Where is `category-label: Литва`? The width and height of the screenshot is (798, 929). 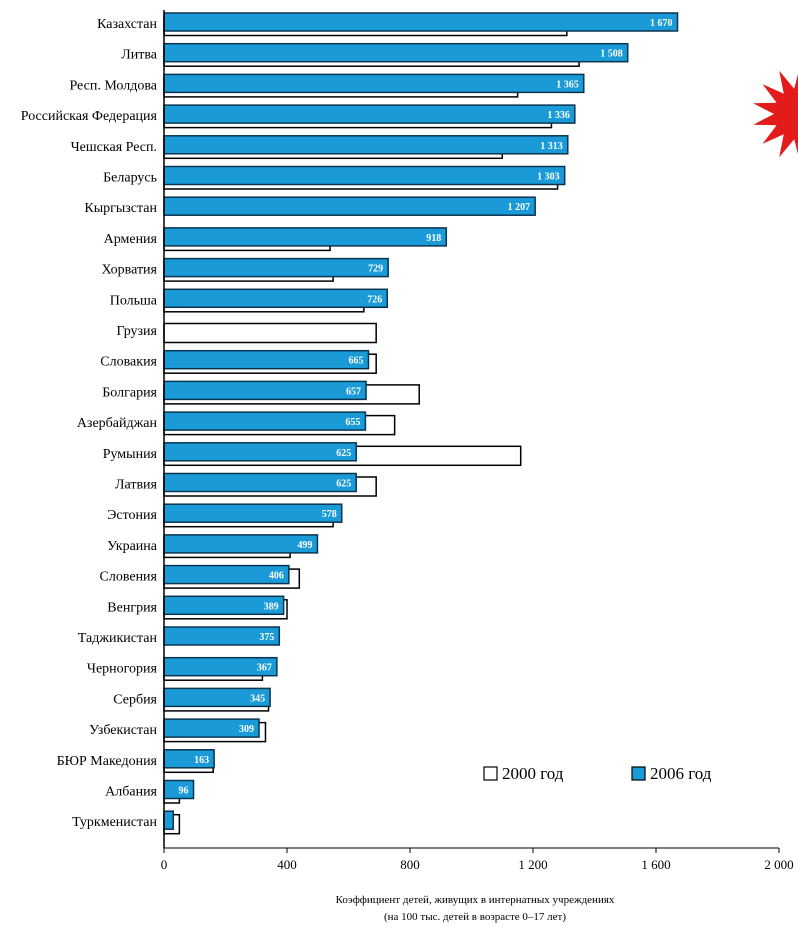
category-label: Литва is located at coordinates (139, 55).